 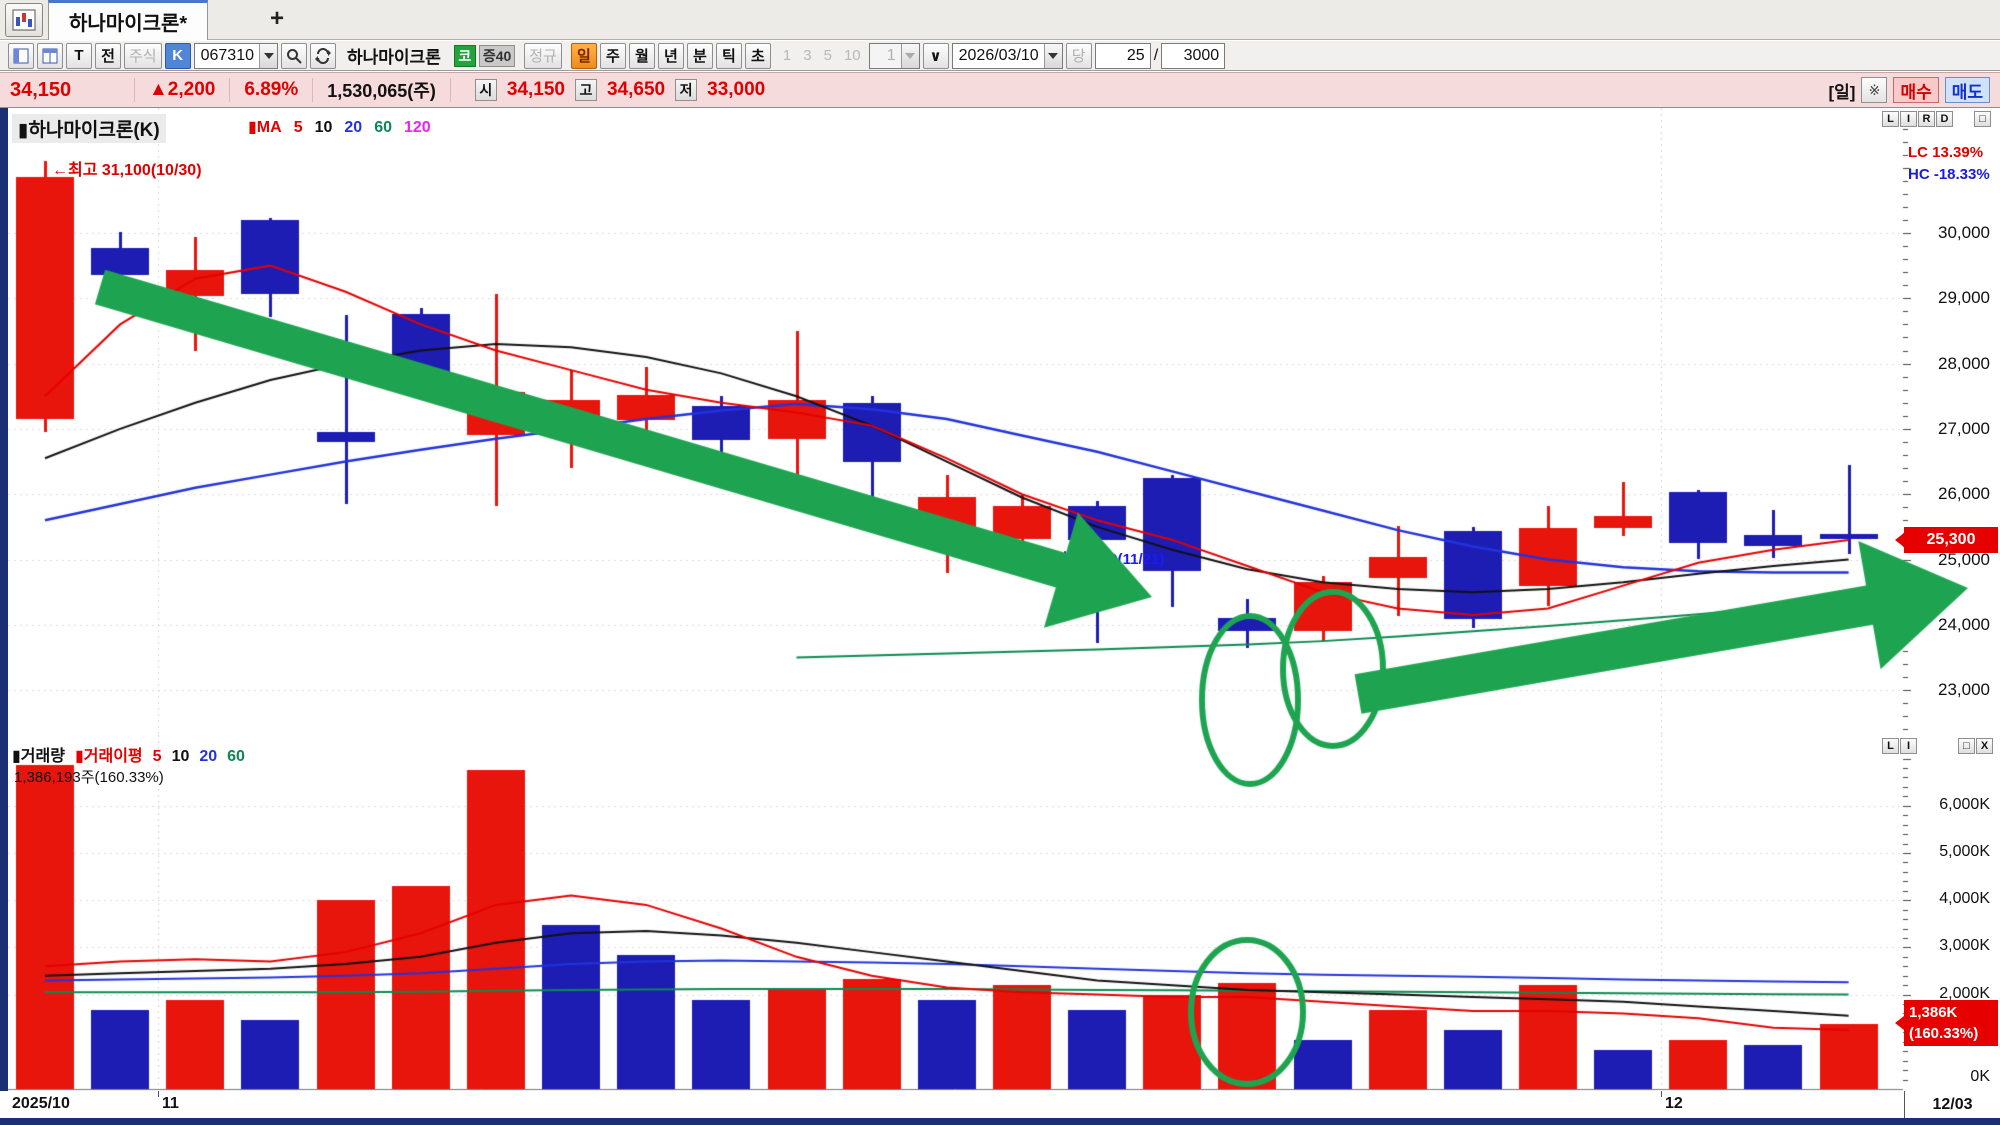 What do you see at coordinates (1964, 232) in the screenshot?
I see `price-tick-30000: 30,000` at bounding box center [1964, 232].